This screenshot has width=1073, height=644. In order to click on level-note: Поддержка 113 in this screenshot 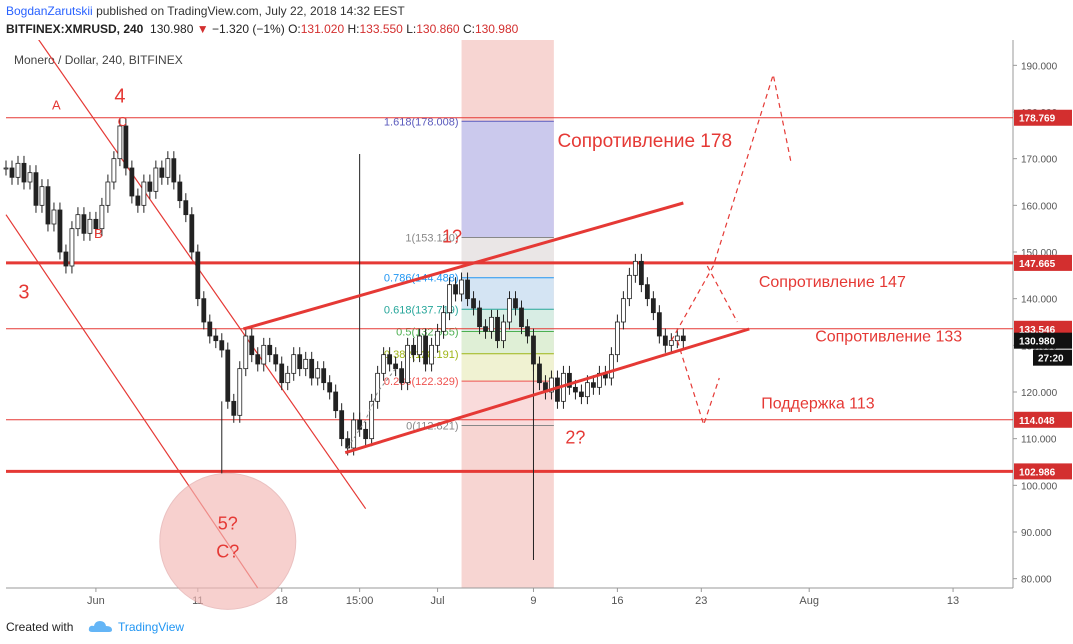, I will do `click(818, 403)`.